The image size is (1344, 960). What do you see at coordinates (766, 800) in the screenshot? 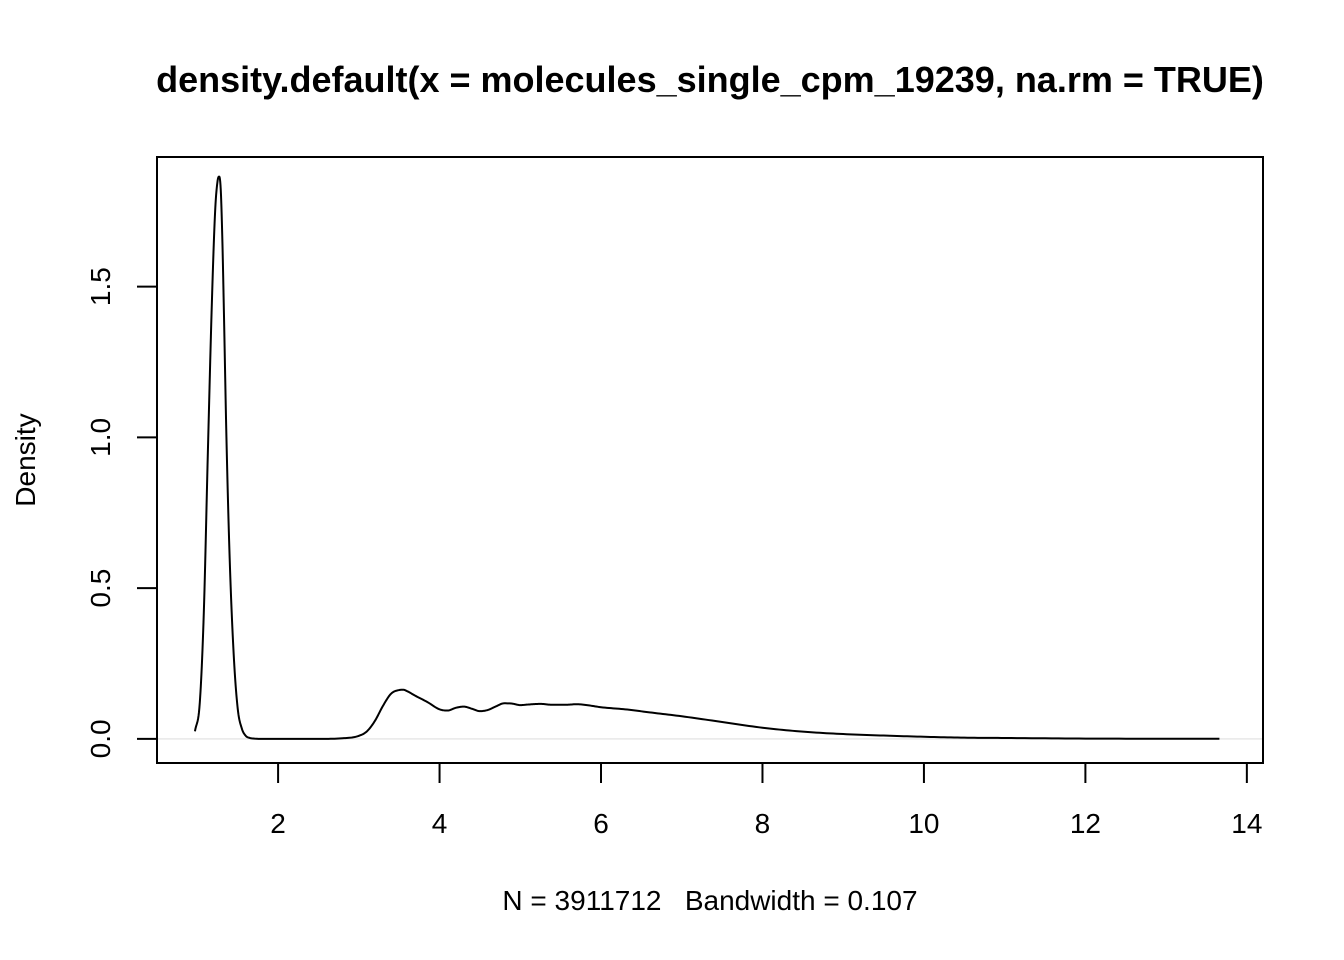
I see `x-axis: 2 4 6 8 10 12 14` at bounding box center [766, 800].